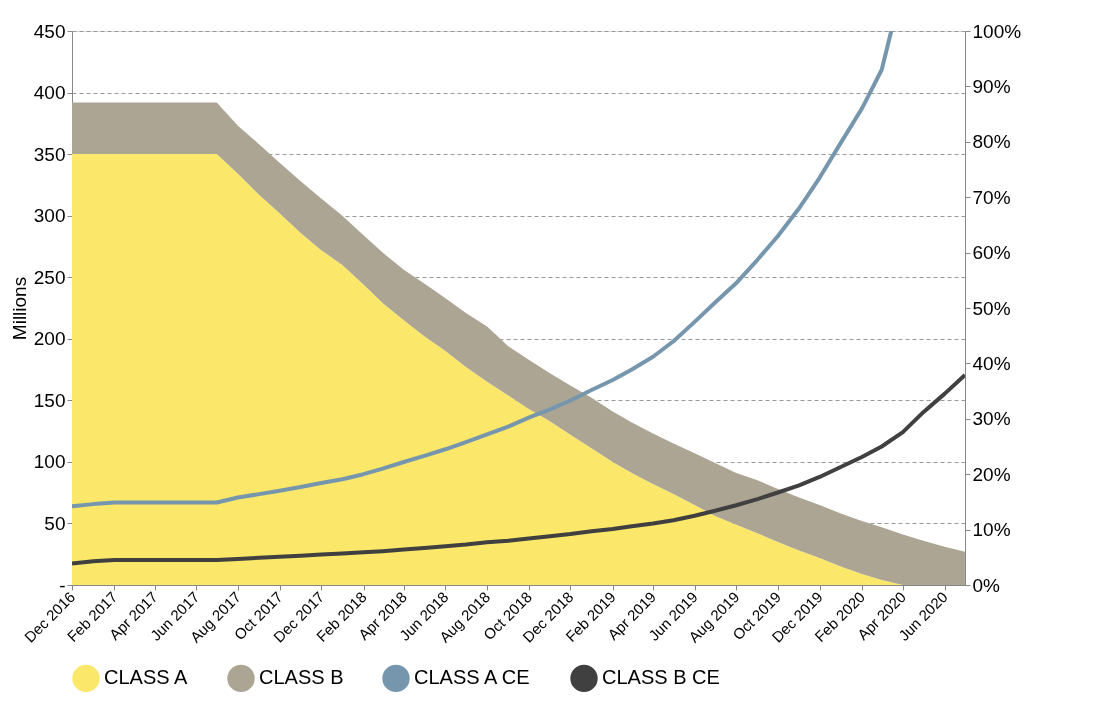 This screenshot has width=1097, height=720. I want to click on y-tick-label: 250, so click(49, 277).